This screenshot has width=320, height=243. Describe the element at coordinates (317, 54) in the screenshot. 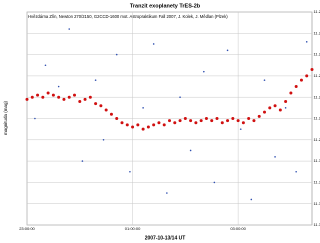

I see `y-tick-label: 11.25` at that location.